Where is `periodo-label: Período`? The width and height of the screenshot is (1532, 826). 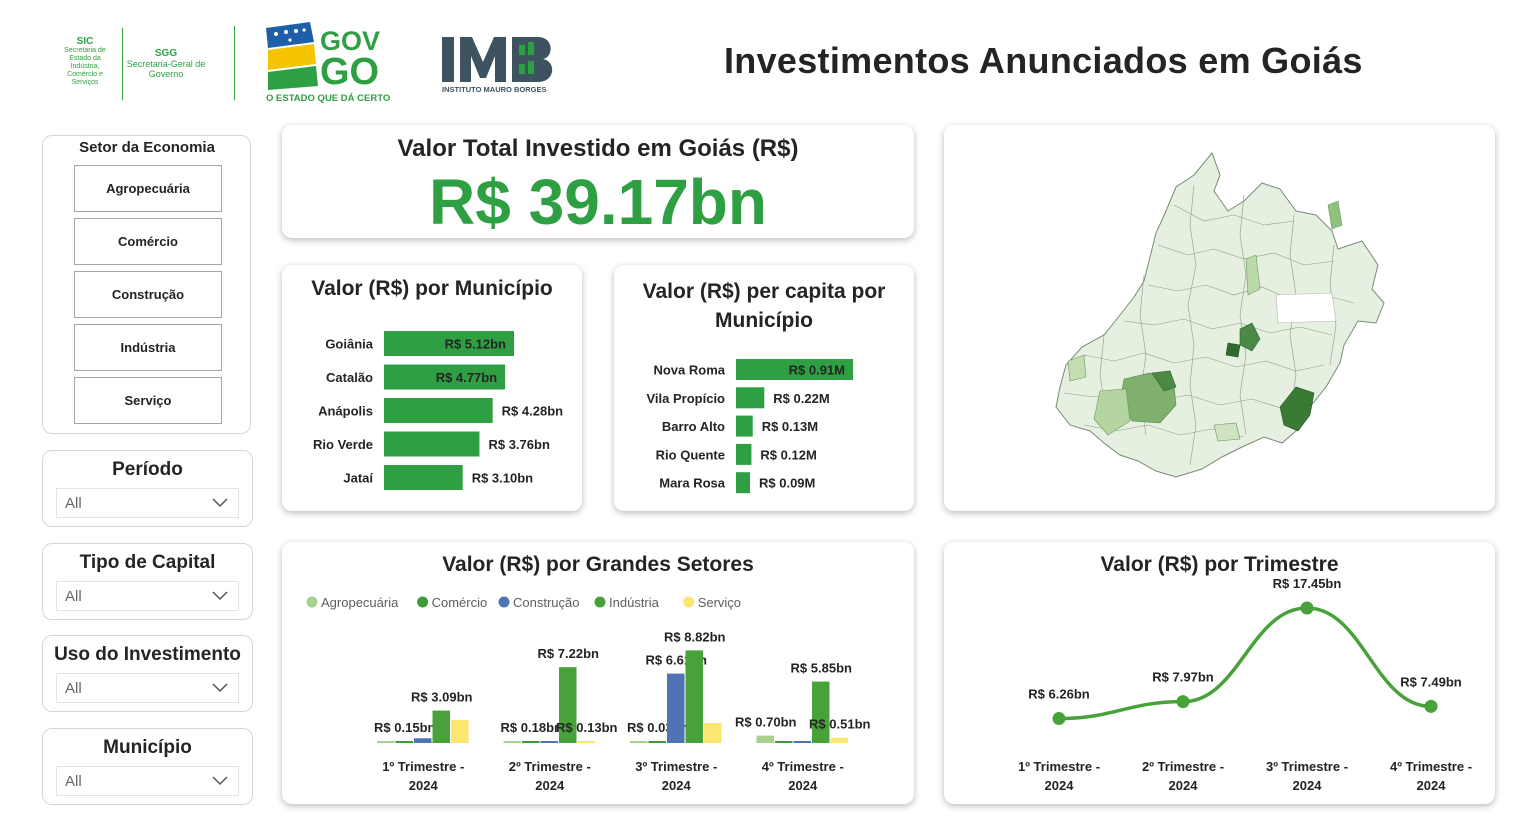
periodo-label: Período is located at coordinates (147, 469).